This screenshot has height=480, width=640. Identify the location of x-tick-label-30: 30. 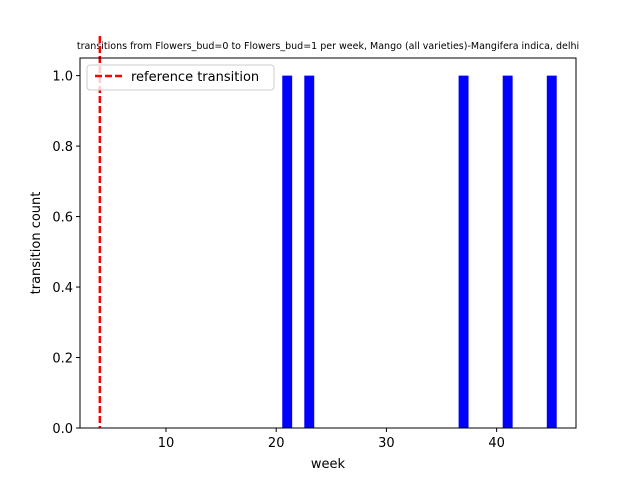
(386, 443).